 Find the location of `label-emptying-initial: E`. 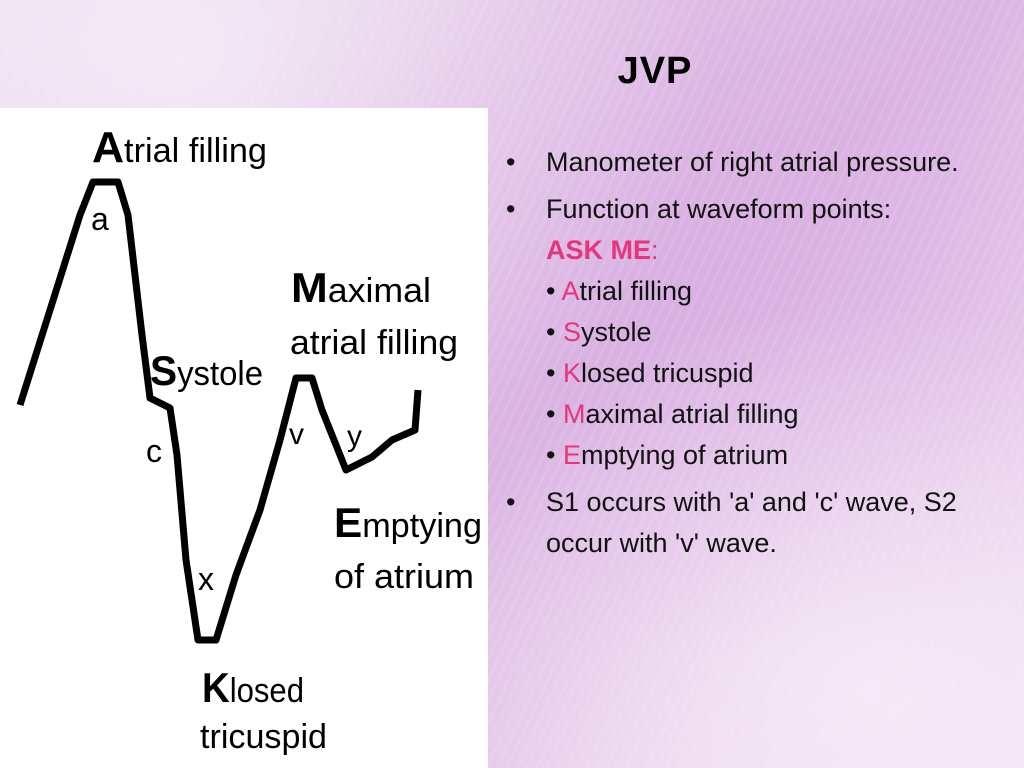

label-emptying-initial: E is located at coordinates (348, 522).